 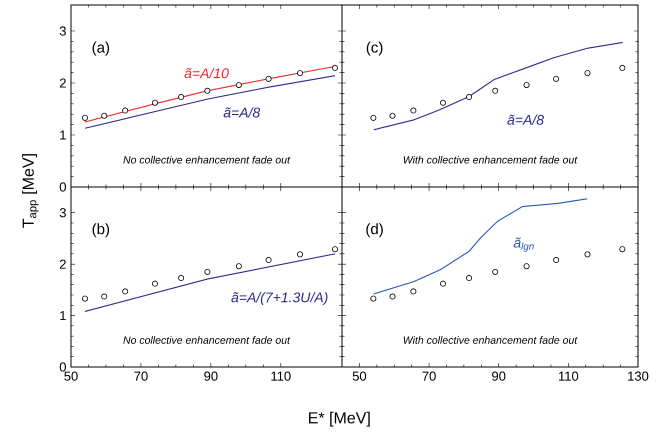 What do you see at coordinates (339, 419) in the screenshot?
I see `x-axis-title: E* [MeV]` at bounding box center [339, 419].